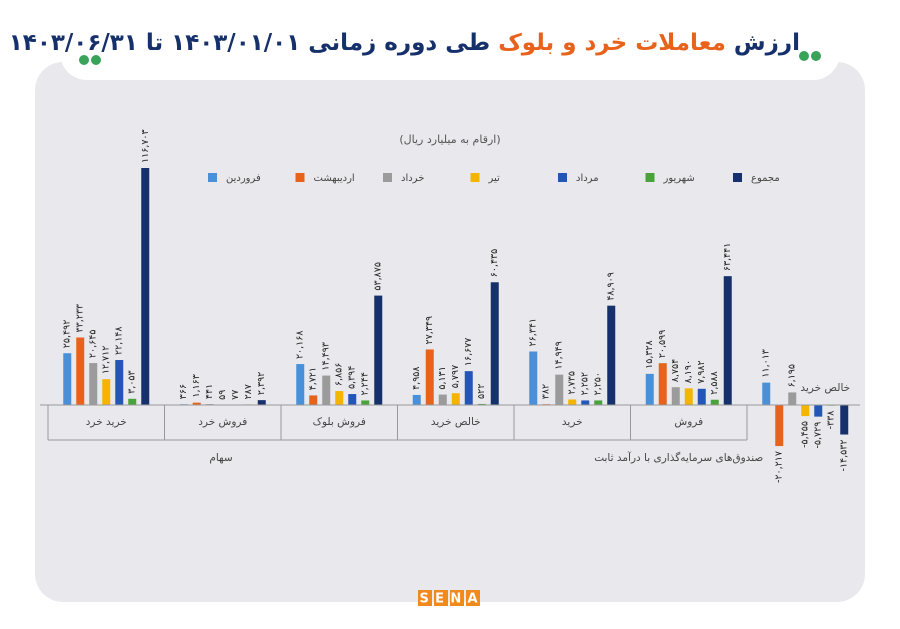 The height and width of the screenshot is (629, 900). I want to click on value-label: ۶,۸۵۶, so click(339, 374).